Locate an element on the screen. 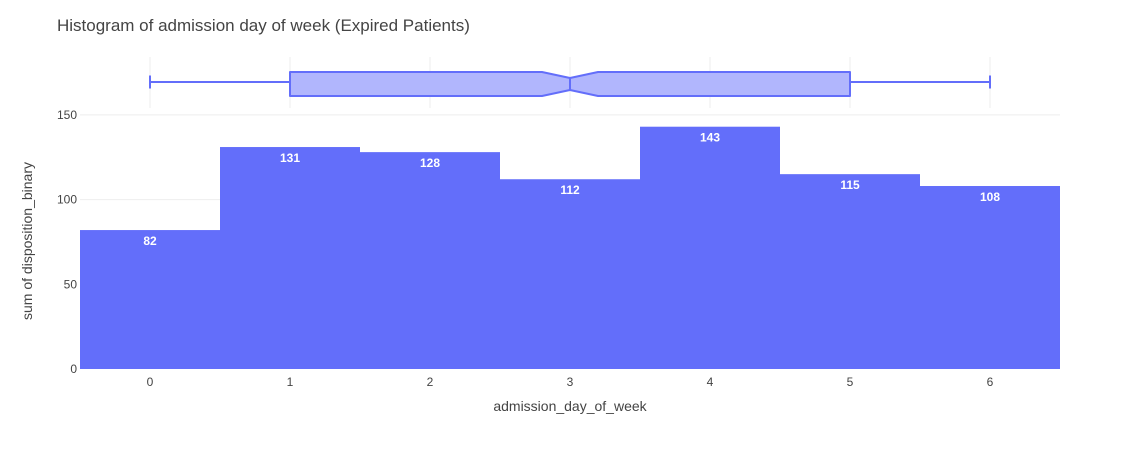 Image resolution: width=1140 pixels, height=450 pixels. bar-value-label-0: 82 is located at coordinates (150, 241).